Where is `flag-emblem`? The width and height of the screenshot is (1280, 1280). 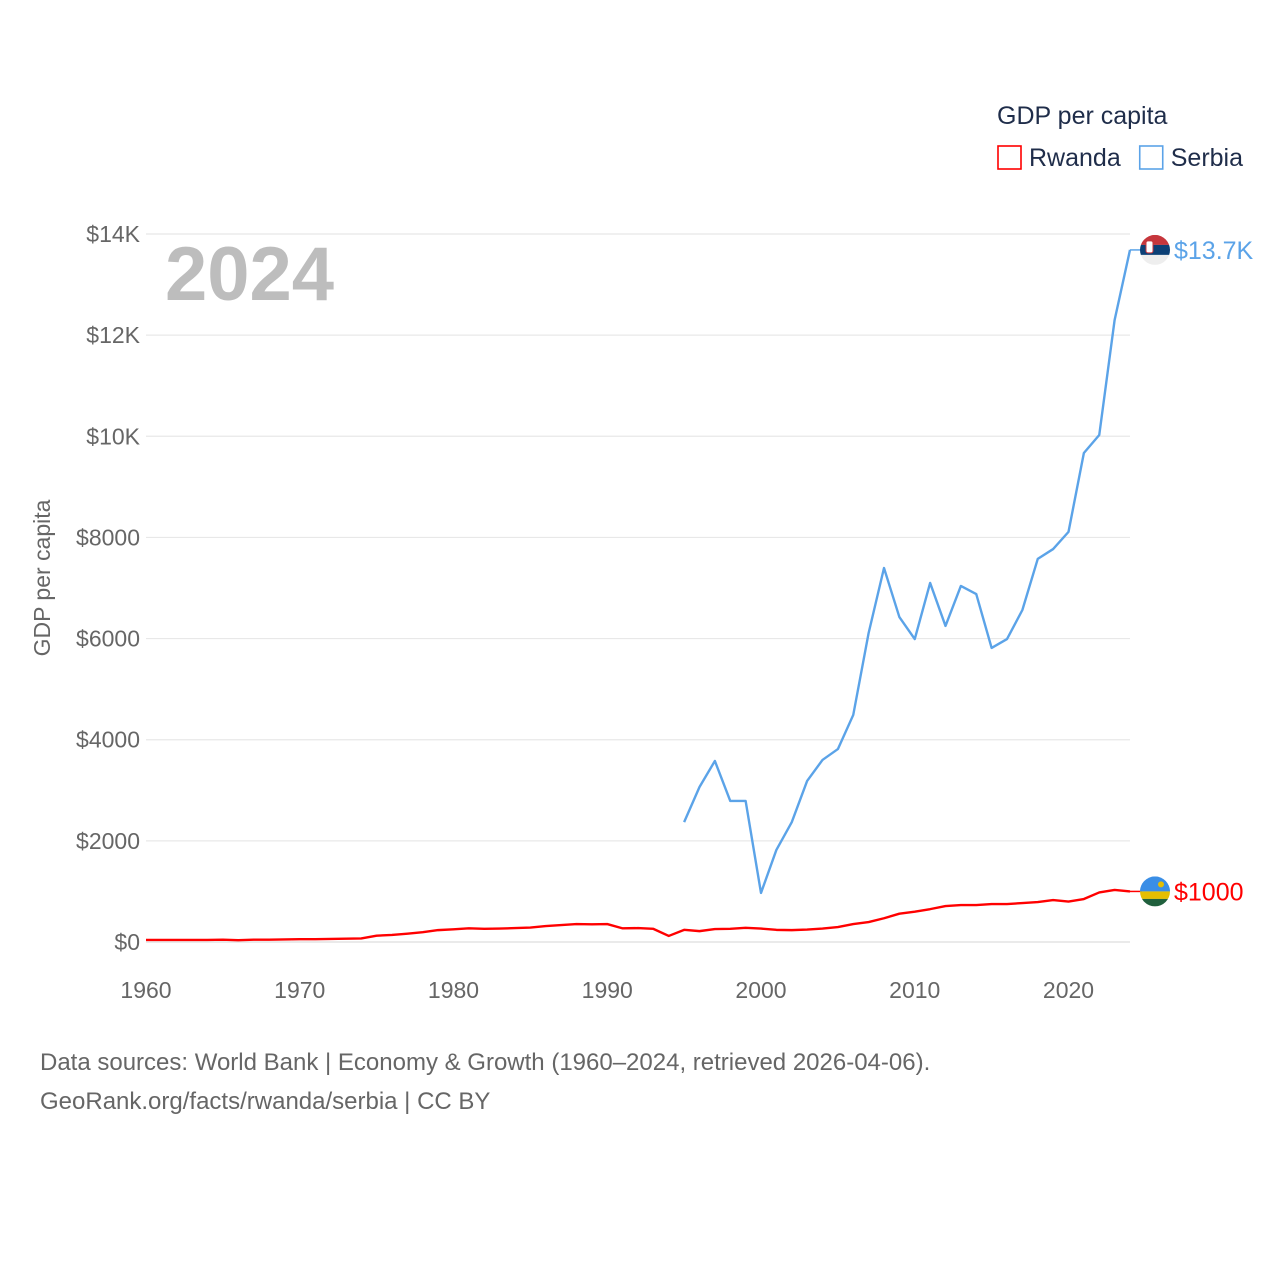
flag-emblem is located at coordinates (1149, 247).